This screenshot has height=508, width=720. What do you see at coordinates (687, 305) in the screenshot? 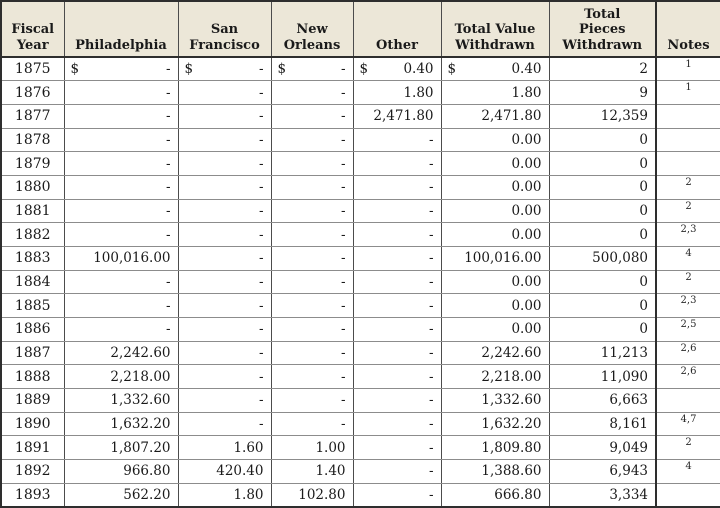
I see `notes-cell: 2,3` at bounding box center [687, 305].